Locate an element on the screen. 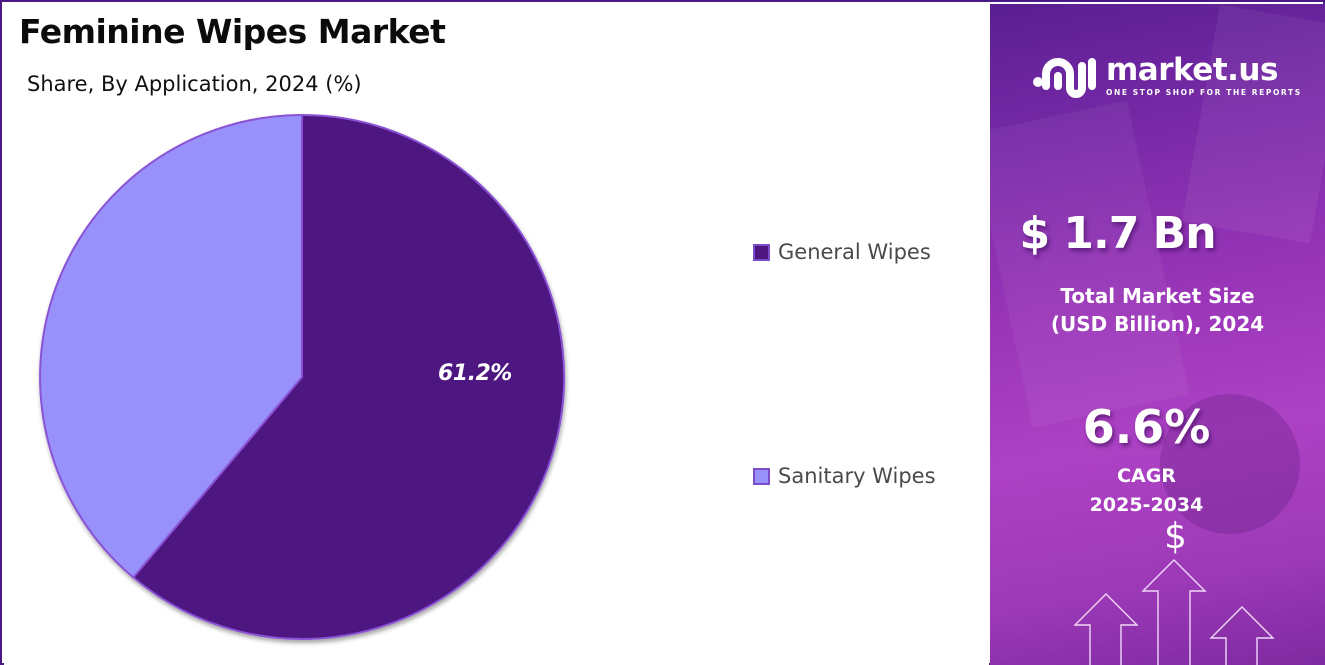 The height and width of the screenshot is (665, 1325). dollar-icon: $ is located at coordinates (1175, 536).